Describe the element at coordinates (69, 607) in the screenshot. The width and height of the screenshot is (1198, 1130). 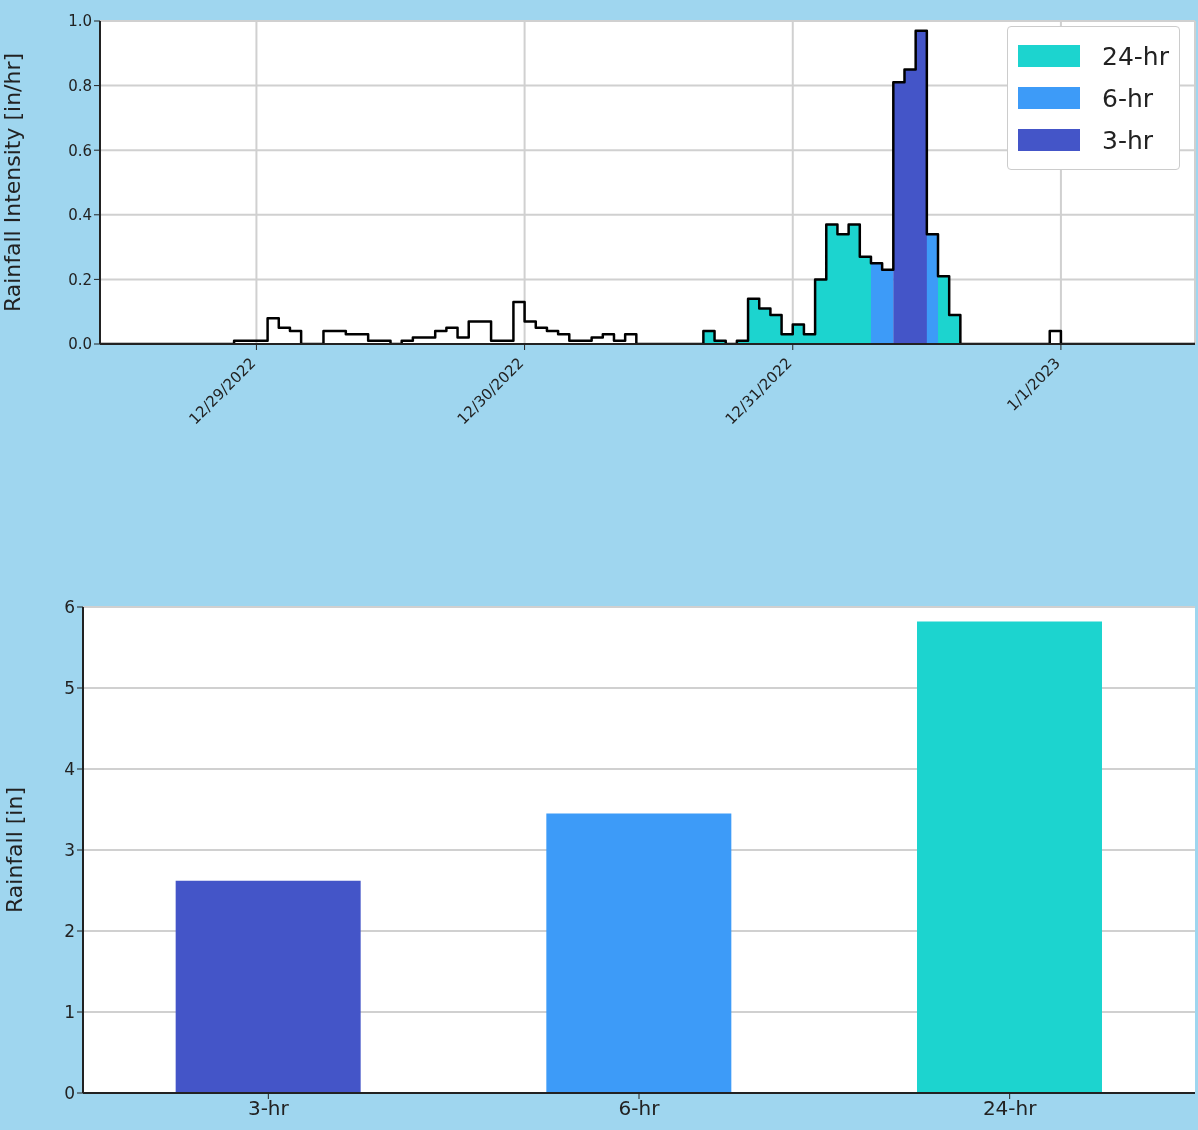
I see `y-tick-label: 6` at that location.